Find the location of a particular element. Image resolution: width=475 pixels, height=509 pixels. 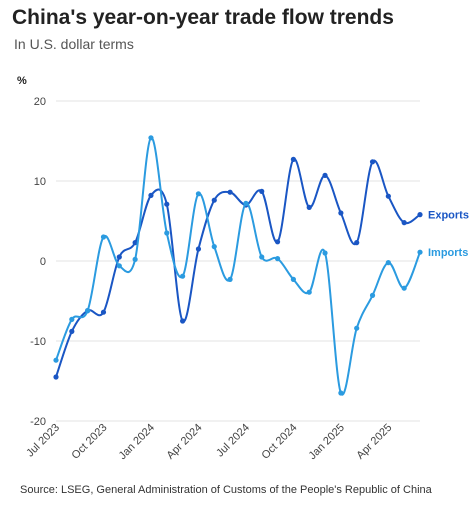

x-tick-label: Jan 2024 is located at coordinates (137, 442).